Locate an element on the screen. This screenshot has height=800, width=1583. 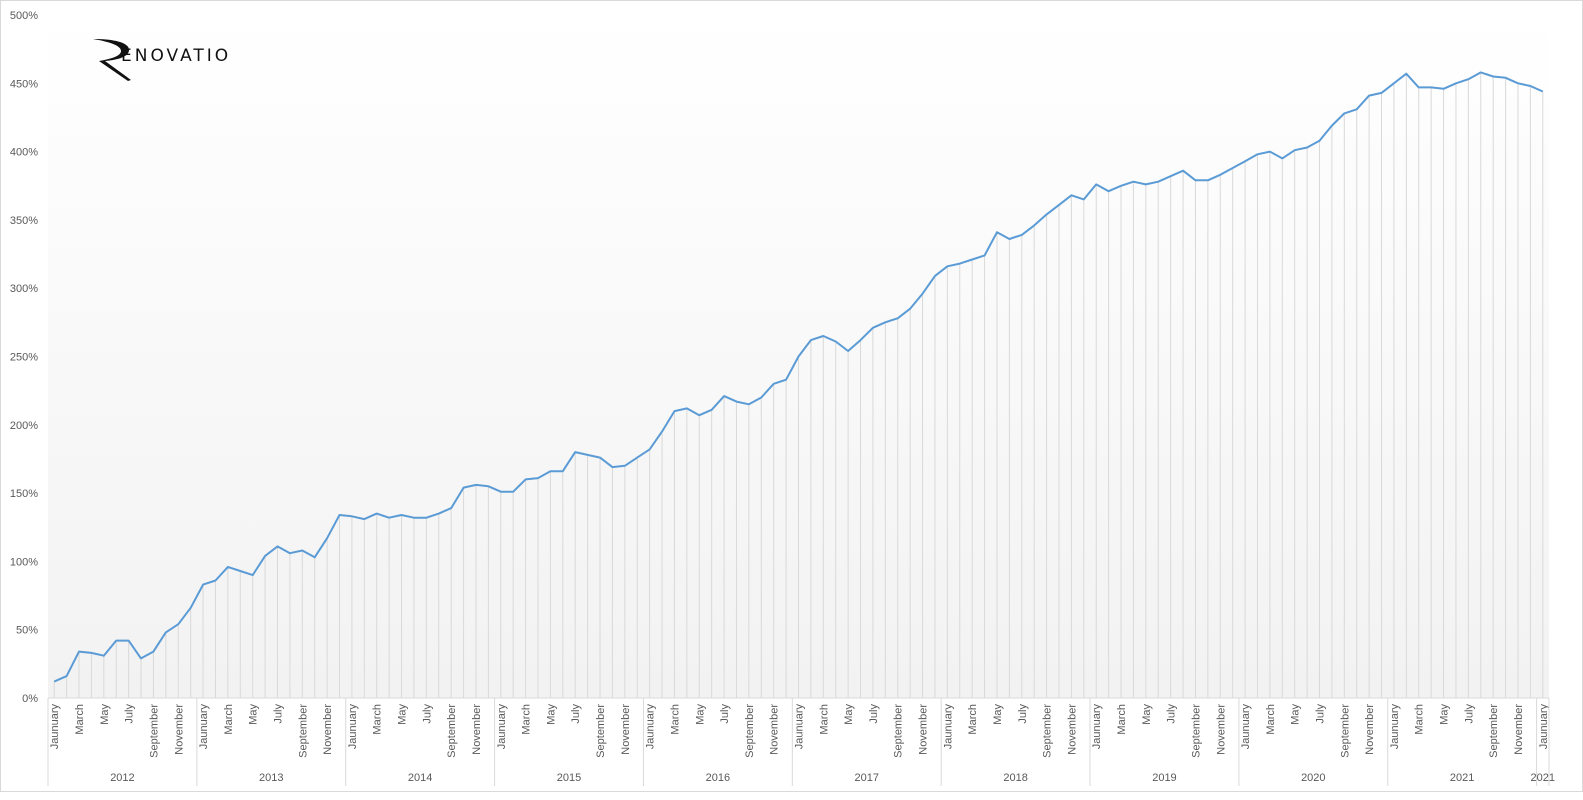
x-year-label: 2015 is located at coordinates (569, 778).